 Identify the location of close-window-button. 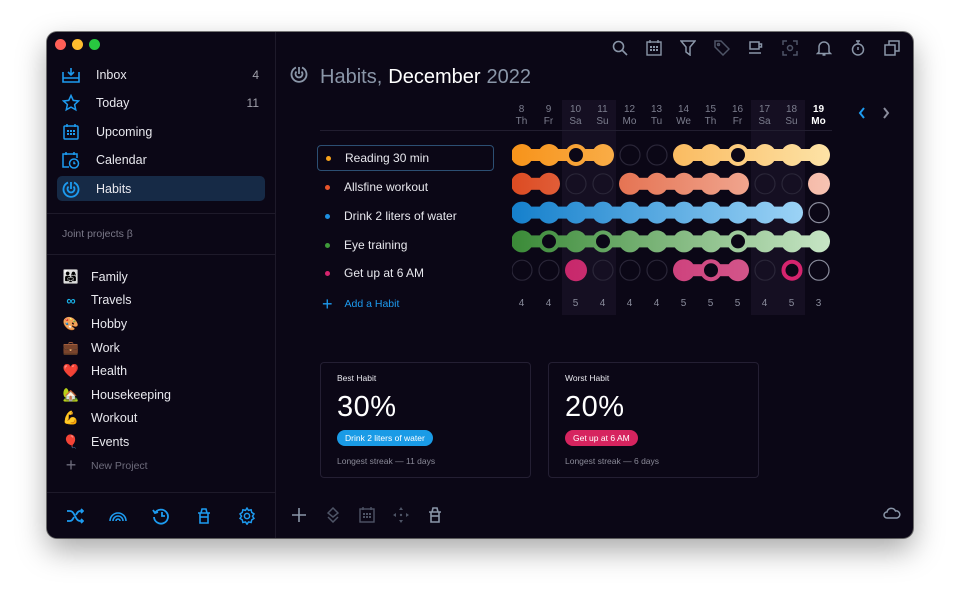
(60, 44).